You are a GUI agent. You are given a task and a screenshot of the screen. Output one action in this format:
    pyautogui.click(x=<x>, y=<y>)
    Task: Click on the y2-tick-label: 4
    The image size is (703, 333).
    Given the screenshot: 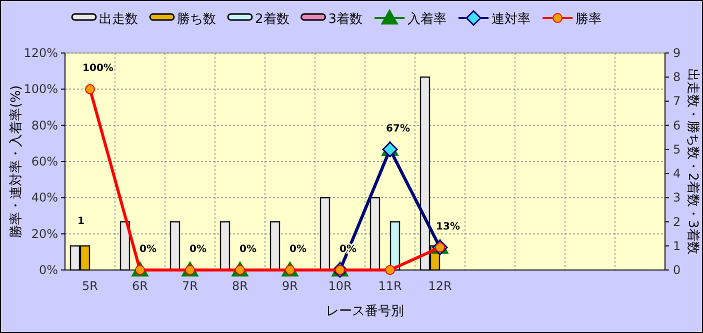 What is the action you would take?
    pyautogui.click(x=677, y=173)
    